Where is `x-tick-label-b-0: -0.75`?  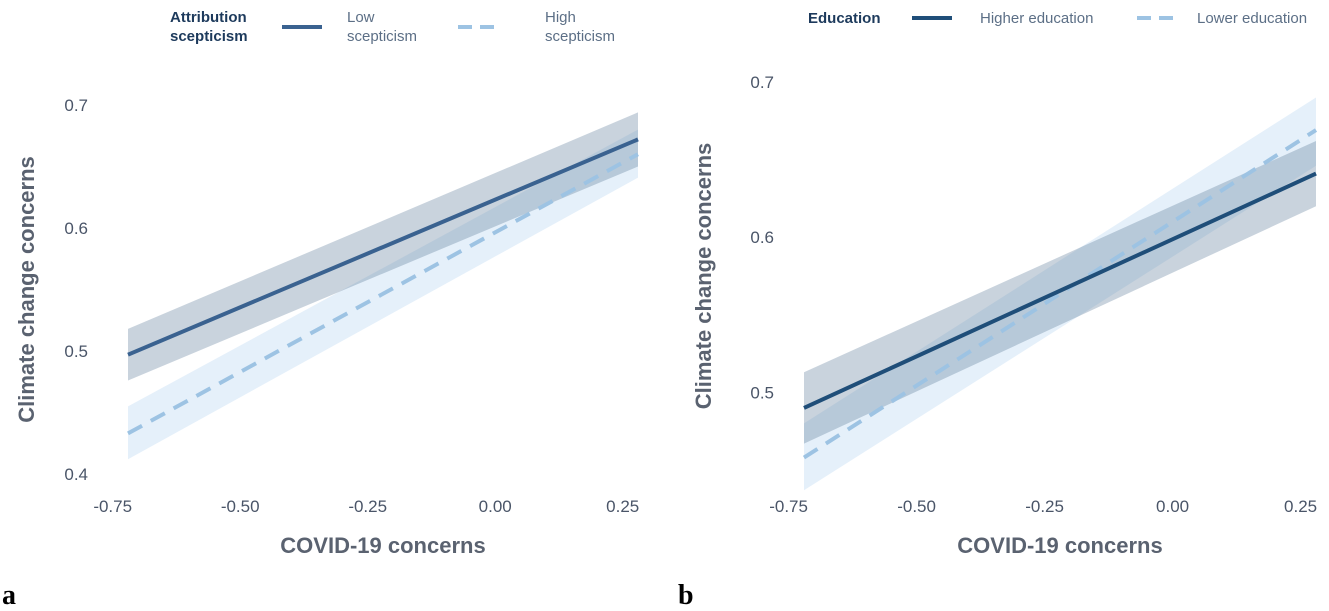 x-tick-label-b-0: -0.75 is located at coordinates (788, 506).